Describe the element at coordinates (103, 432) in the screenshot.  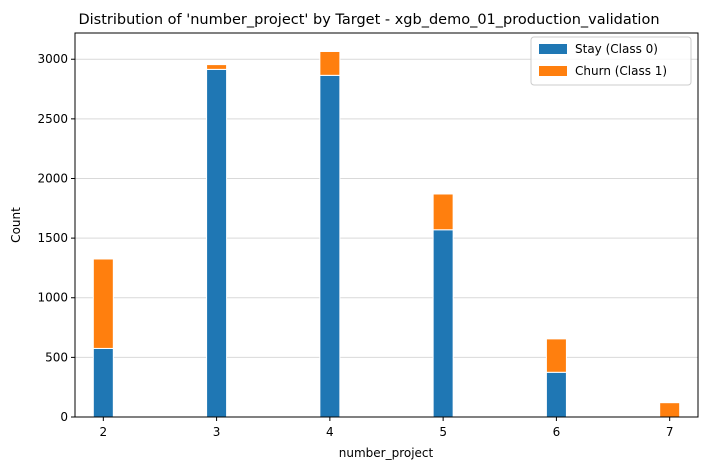
I see `x-tick-label: 2` at that location.